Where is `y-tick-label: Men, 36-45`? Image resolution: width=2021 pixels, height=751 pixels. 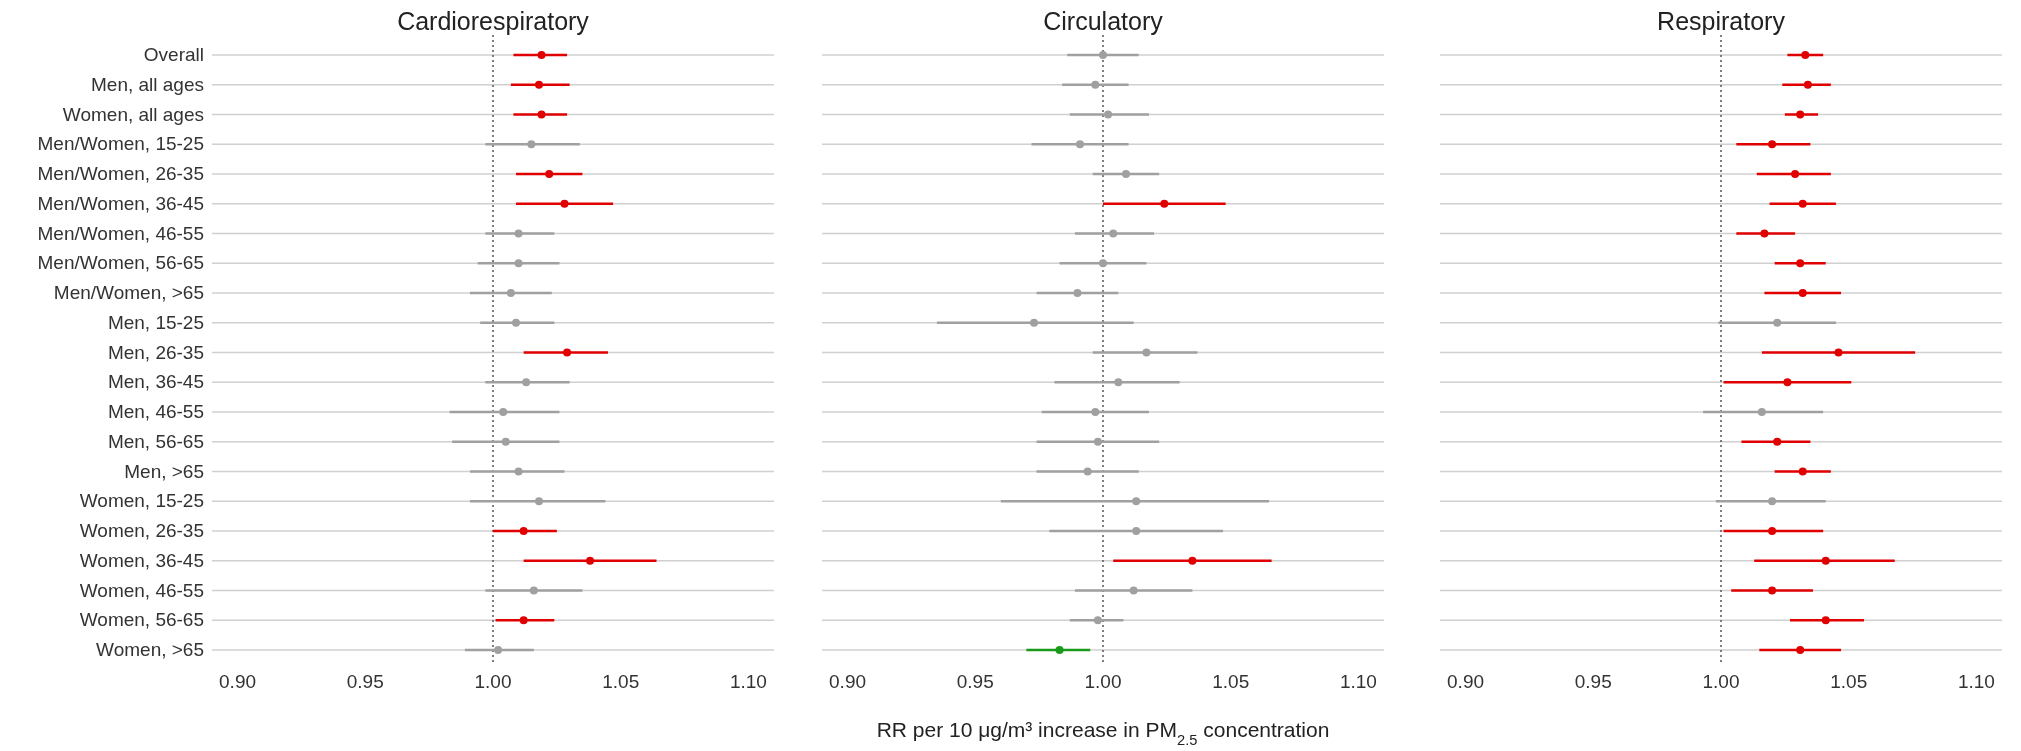
y-tick-label: Men, 36-45 is located at coordinates (155, 382).